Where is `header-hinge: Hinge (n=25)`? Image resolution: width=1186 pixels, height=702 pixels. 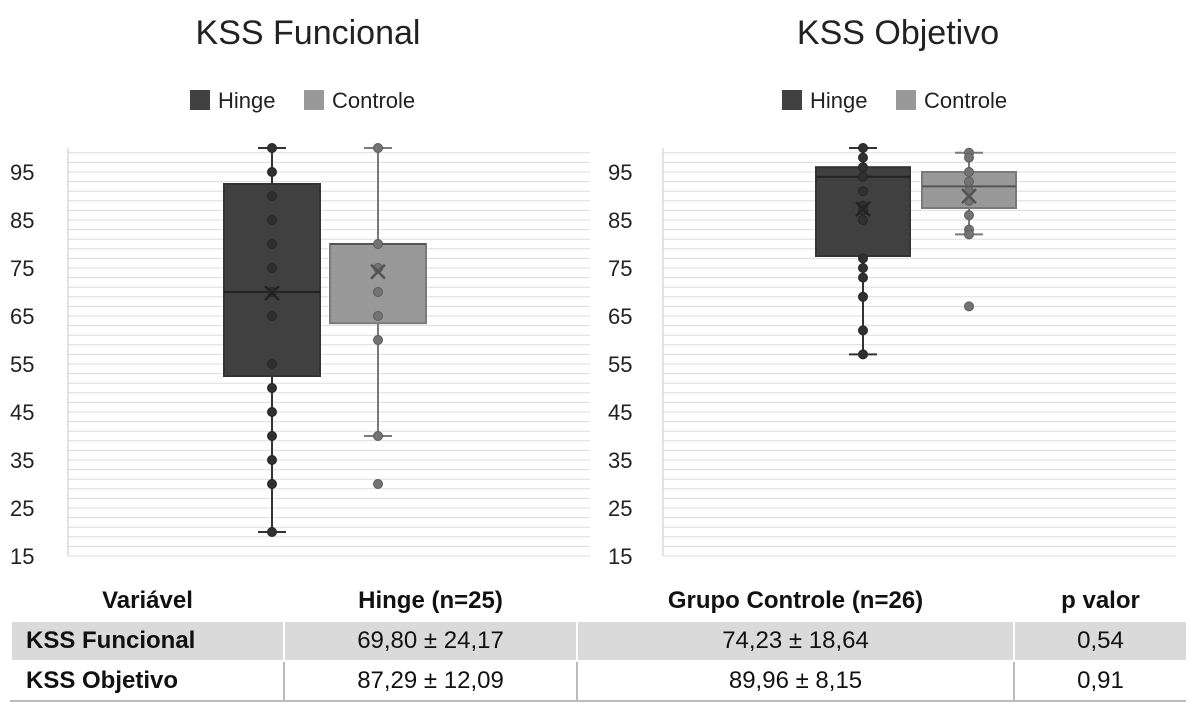
header-hinge: Hinge (n=25) is located at coordinates (430, 600).